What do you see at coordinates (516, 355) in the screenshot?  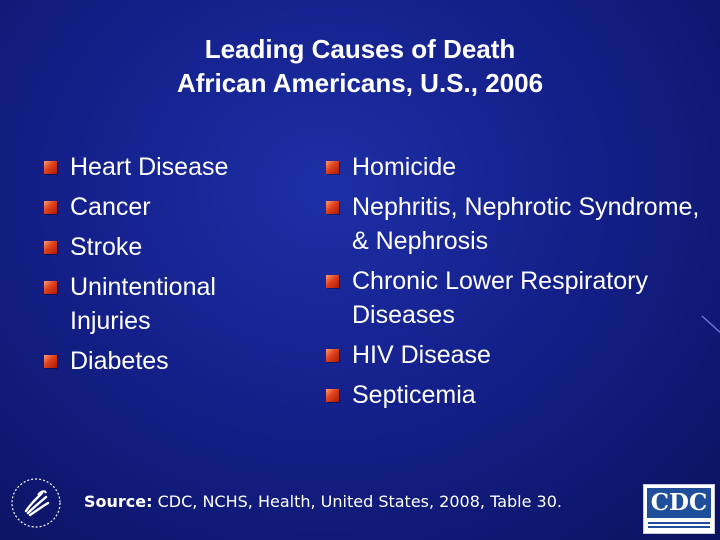 I see `list-item: HIV Disease` at bounding box center [516, 355].